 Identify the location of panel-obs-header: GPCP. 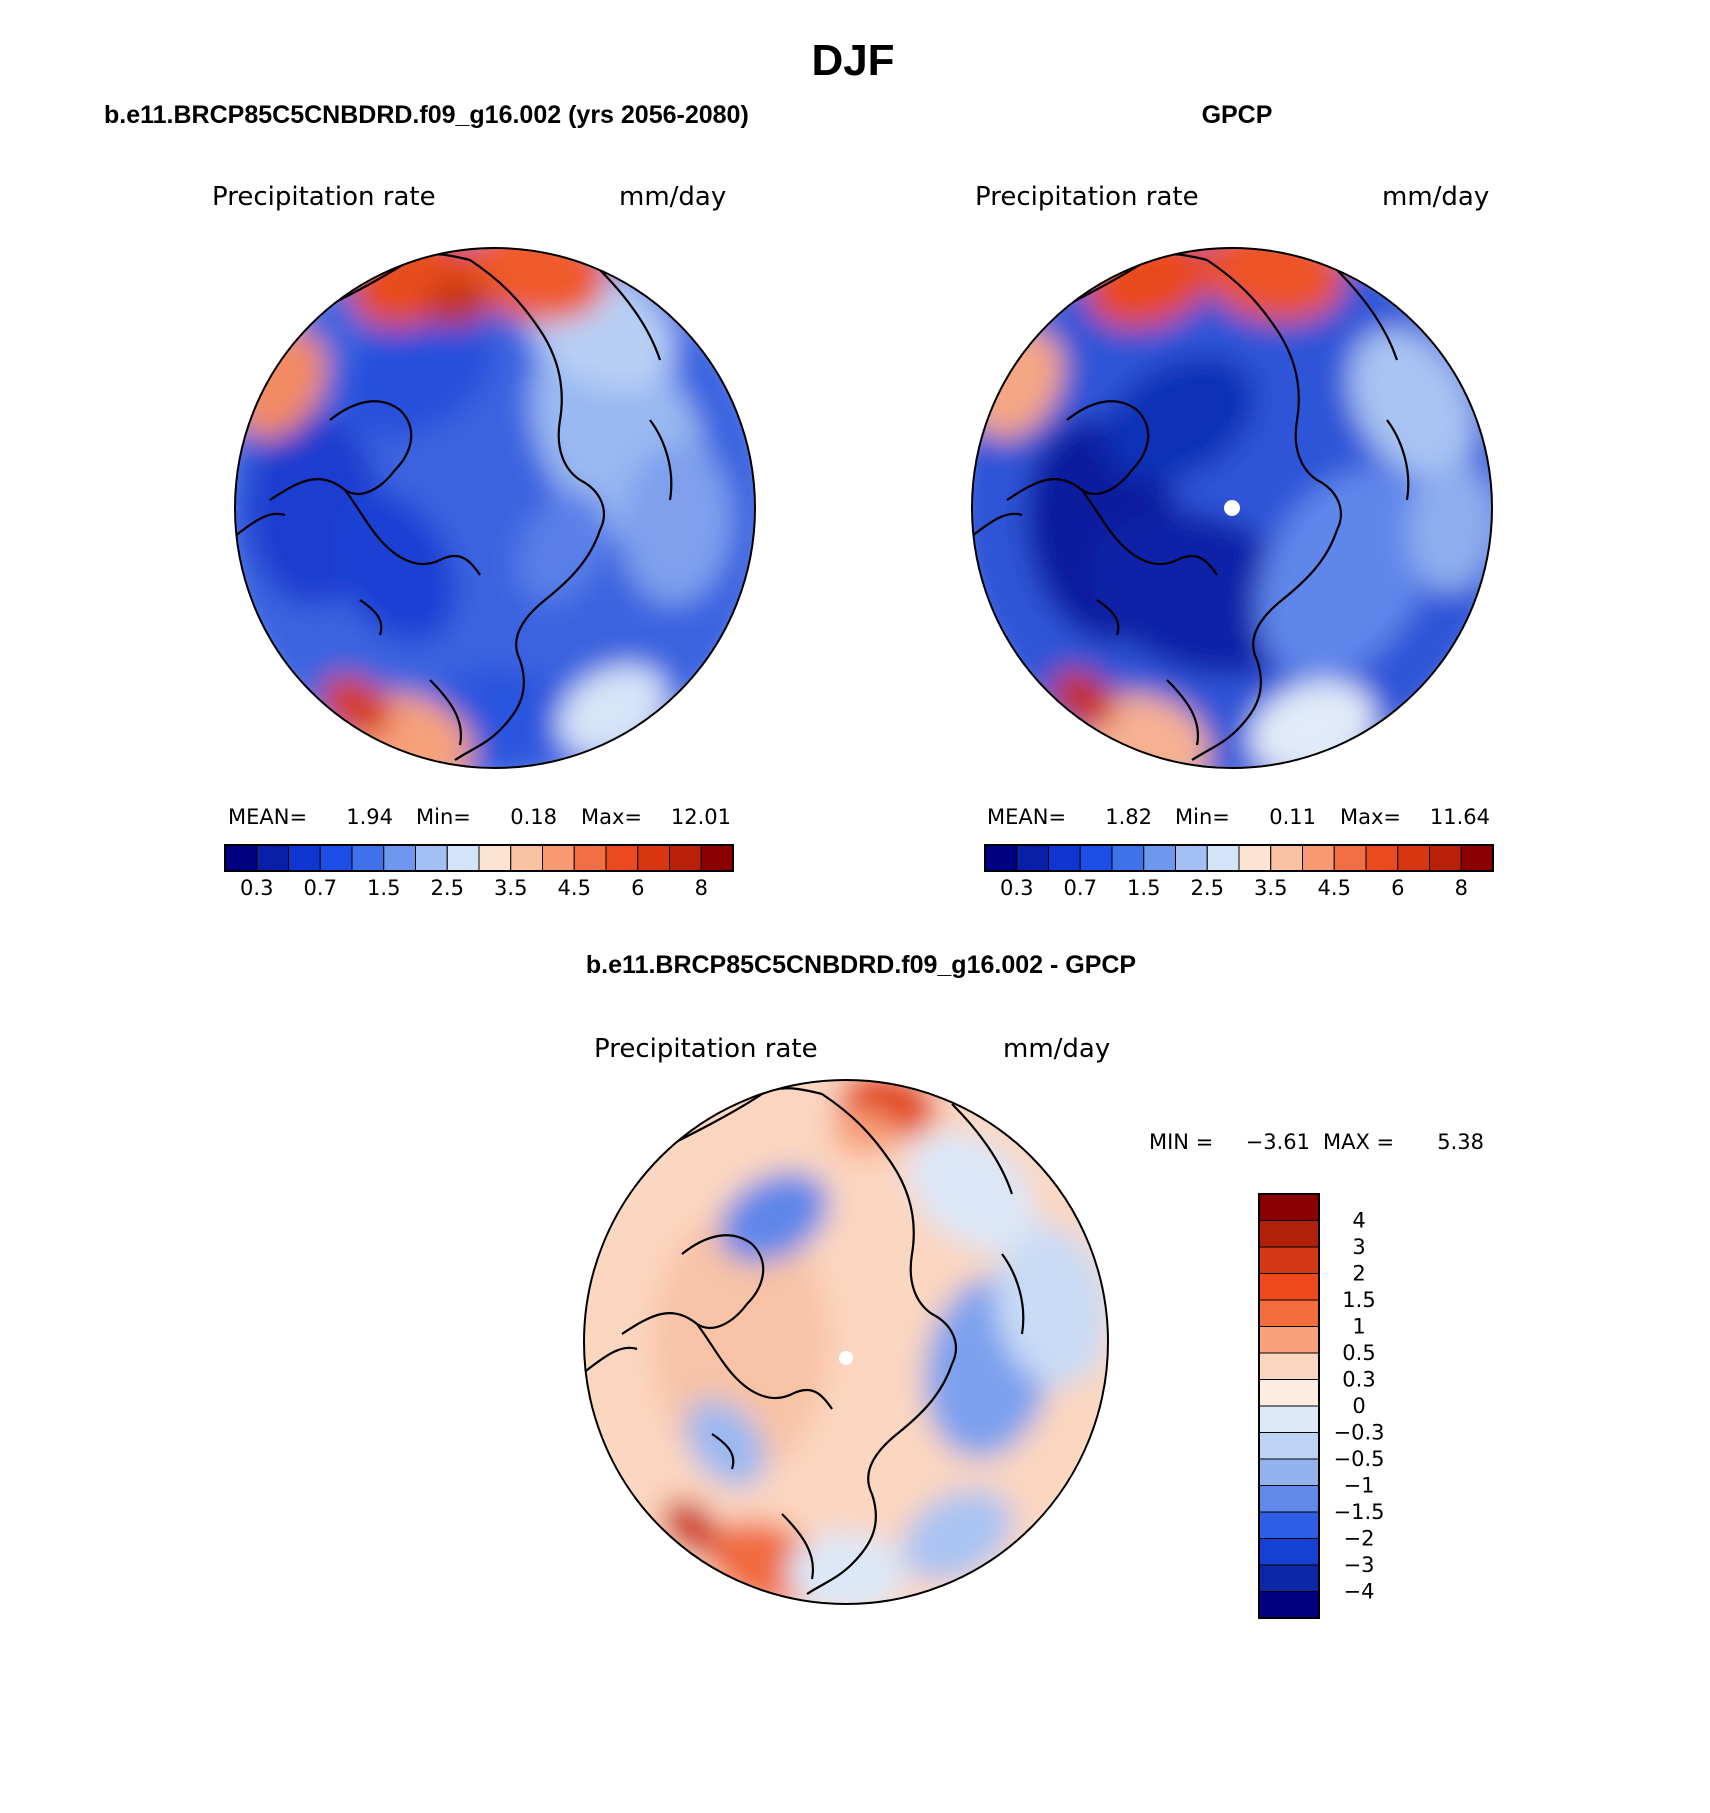
(1237, 115).